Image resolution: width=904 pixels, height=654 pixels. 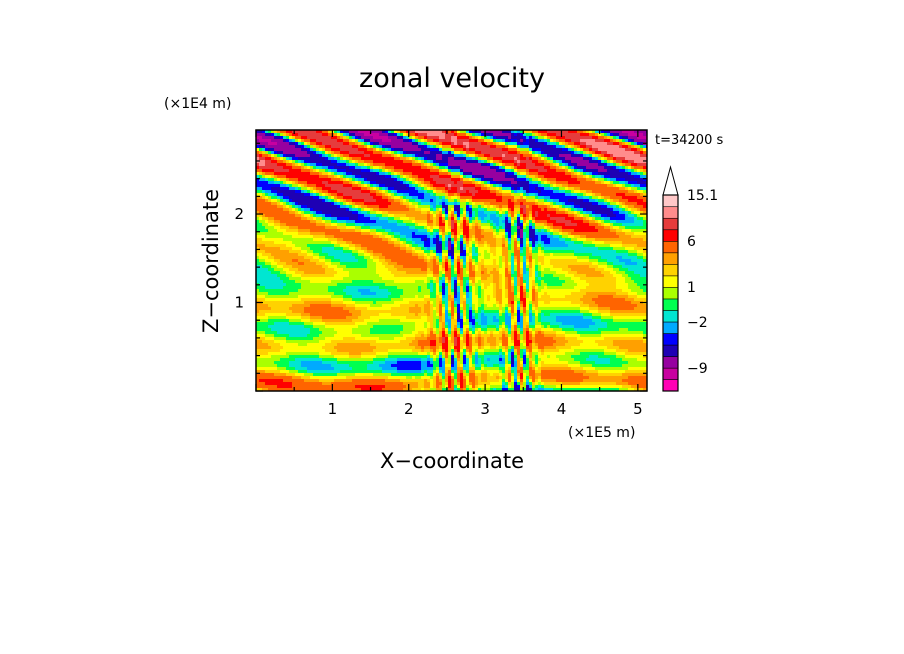 I want to click on colorbar: 15.1 6 1 −2 −9, so click(x=690, y=278).